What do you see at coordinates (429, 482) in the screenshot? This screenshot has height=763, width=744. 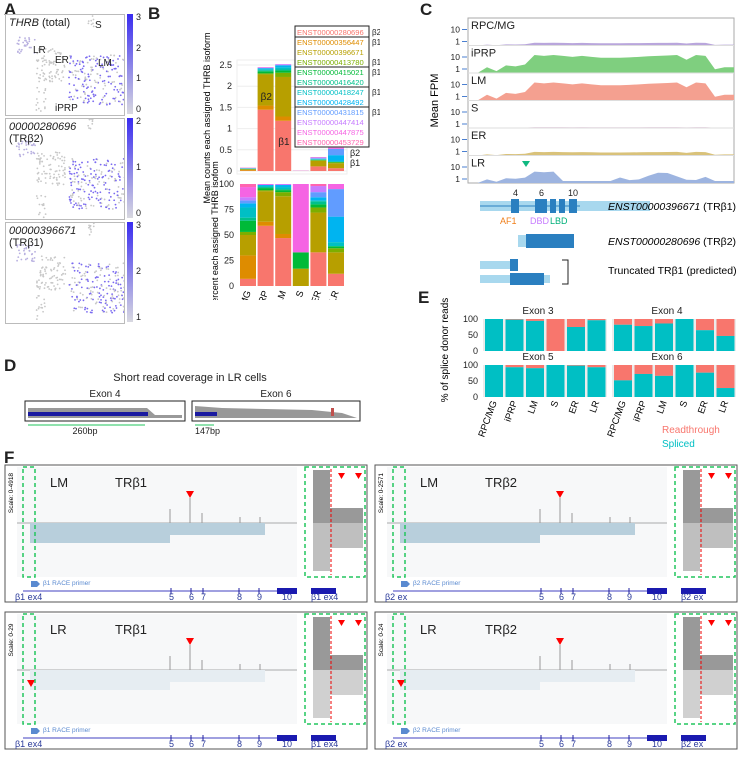 I see `cell-type-label: LM` at bounding box center [429, 482].